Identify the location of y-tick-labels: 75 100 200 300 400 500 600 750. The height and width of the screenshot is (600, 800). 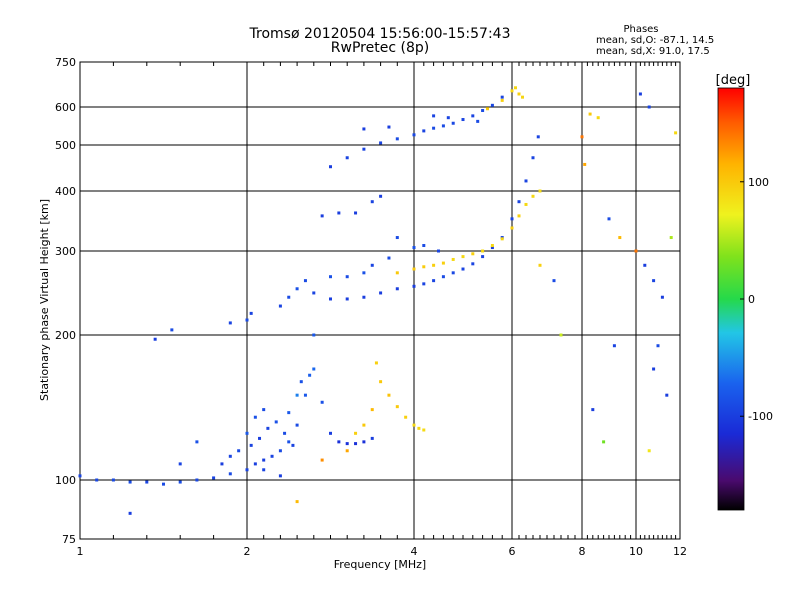
(65, 301).